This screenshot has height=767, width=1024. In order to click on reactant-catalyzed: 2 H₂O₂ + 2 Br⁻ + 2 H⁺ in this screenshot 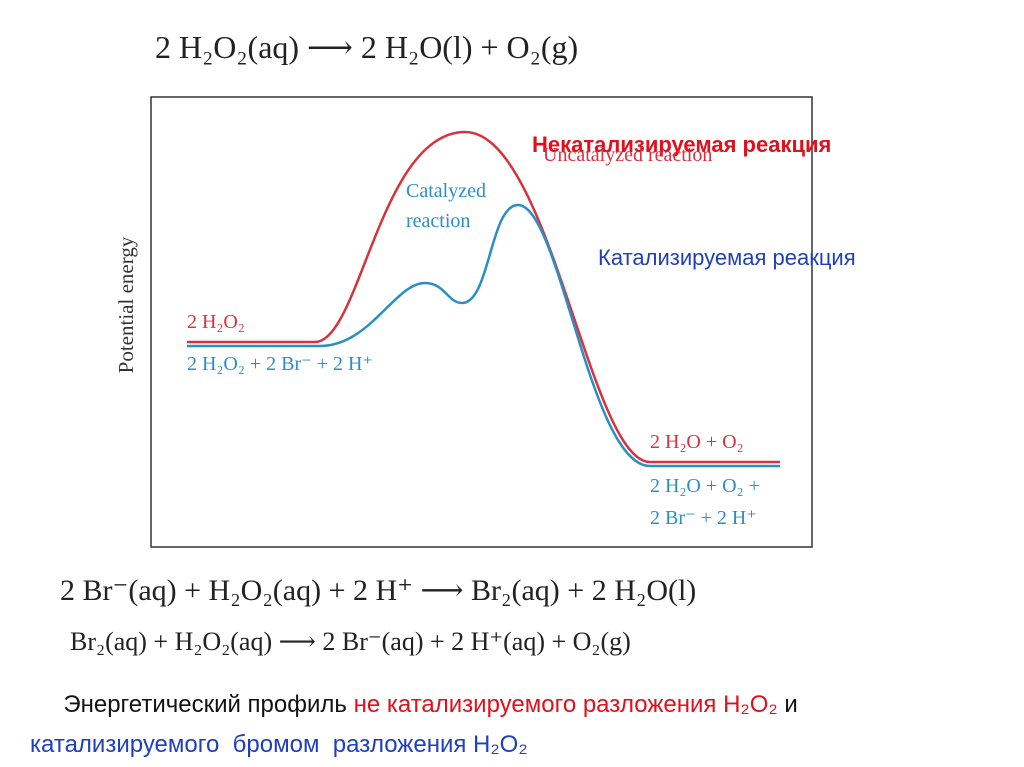, I will do `click(280, 364)`.